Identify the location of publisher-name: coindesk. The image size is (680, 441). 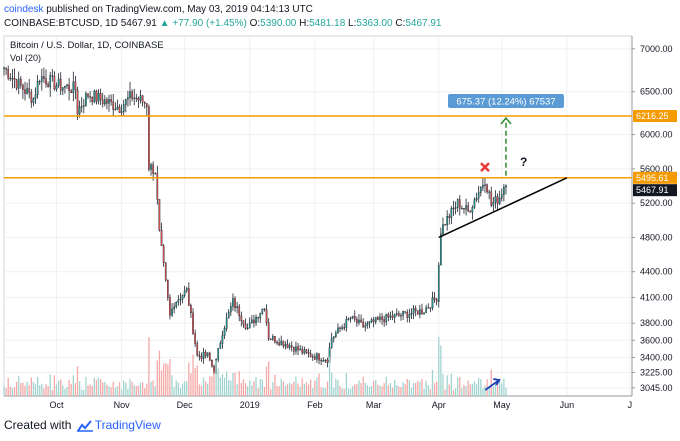
(24, 9).